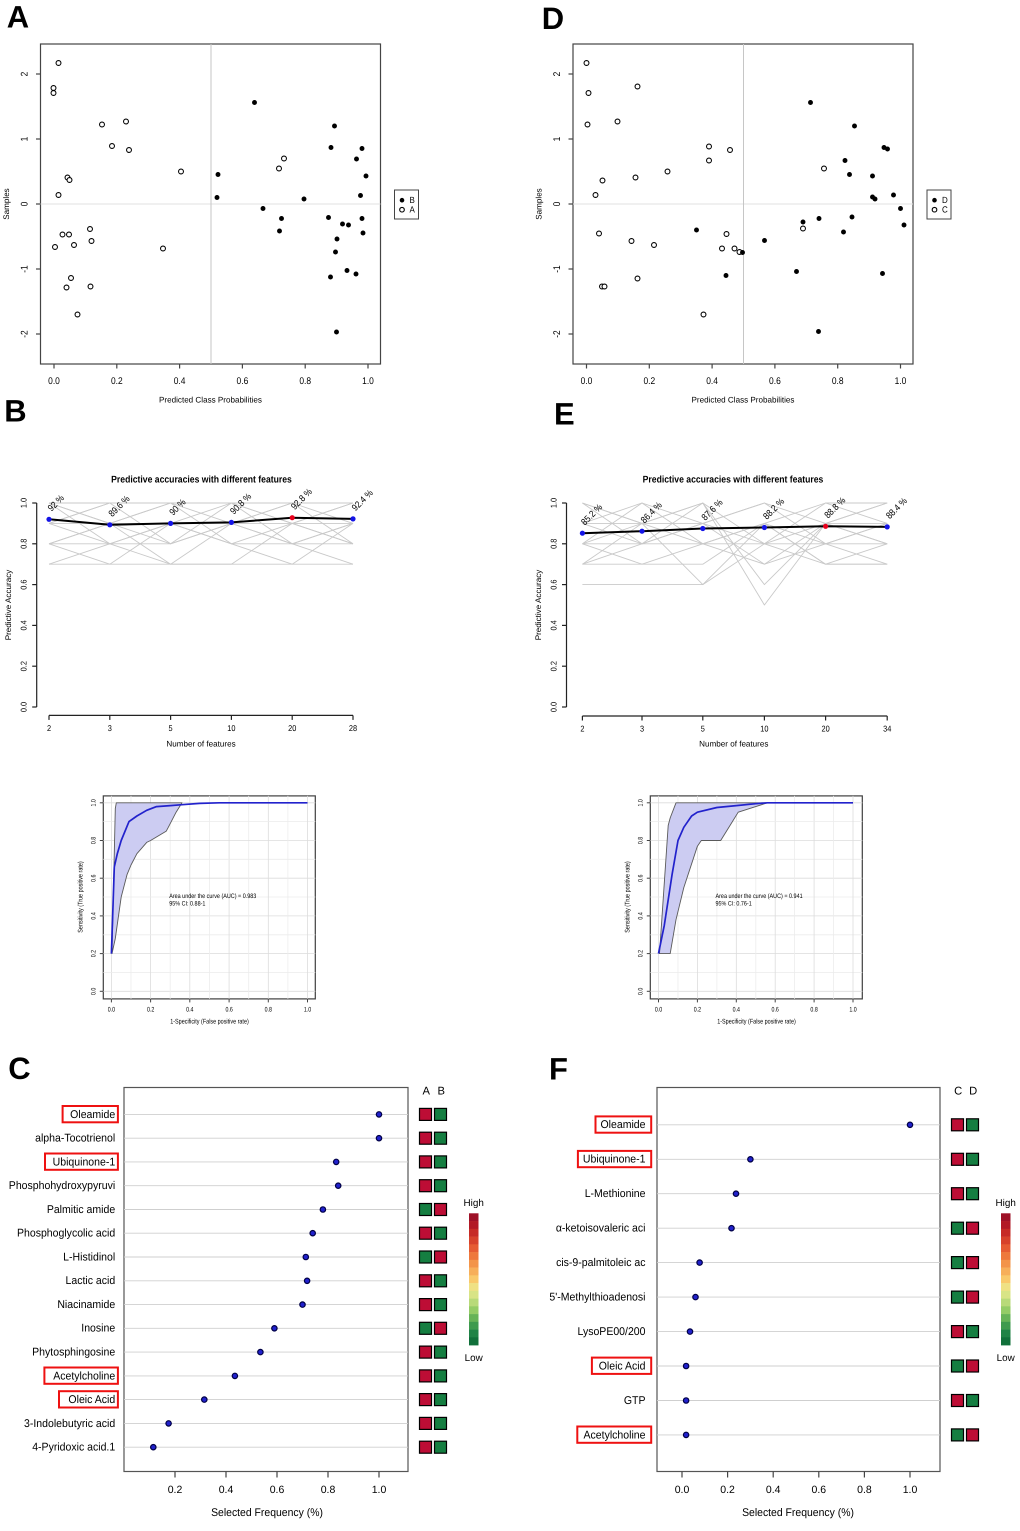 The image size is (1020, 1531). Describe the element at coordinates (756, 1022) in the screenshot. I see `svg-text:1-Specificity (False positive: 1-Specificity (False positive rate)` at that location.